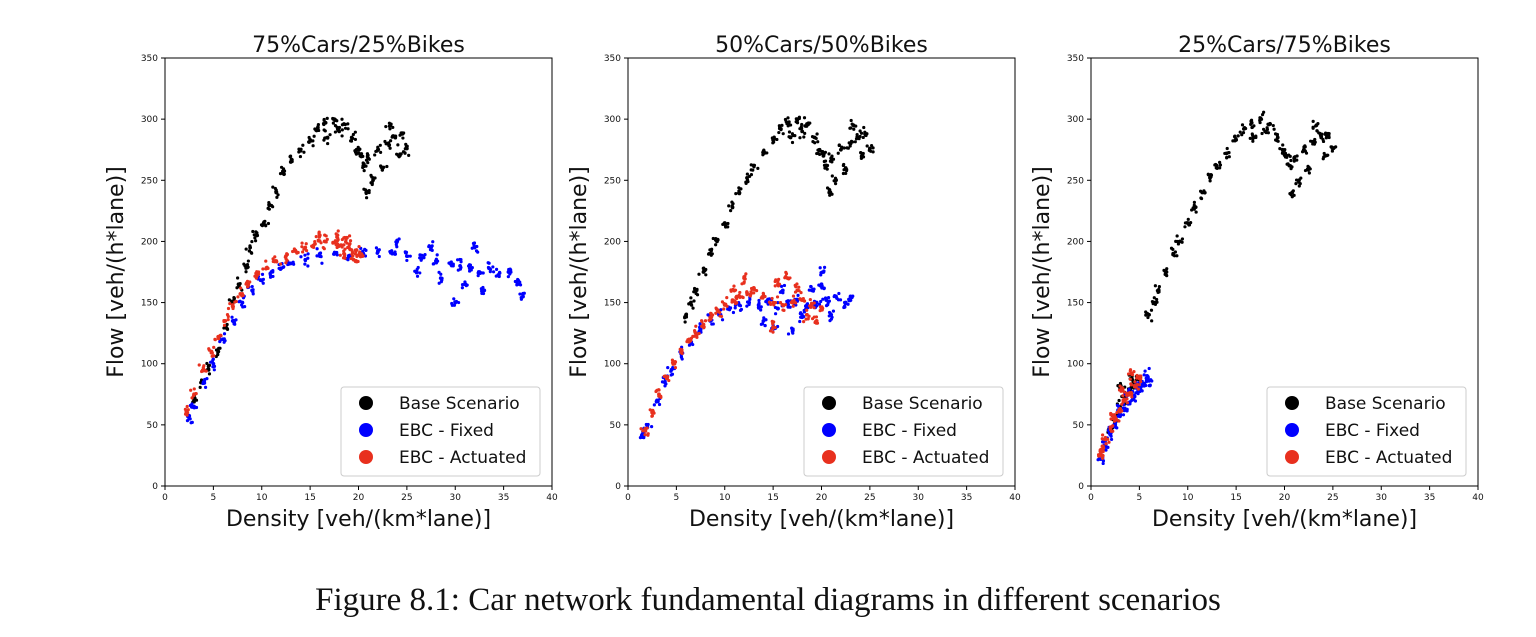 Image resolution: width=1536 pixels, height=637 pixels. Describe the element at coordinates (358, 519) in the screenshot. I see `x-axis-label: Density [veh/(km*lane)]` at that location.